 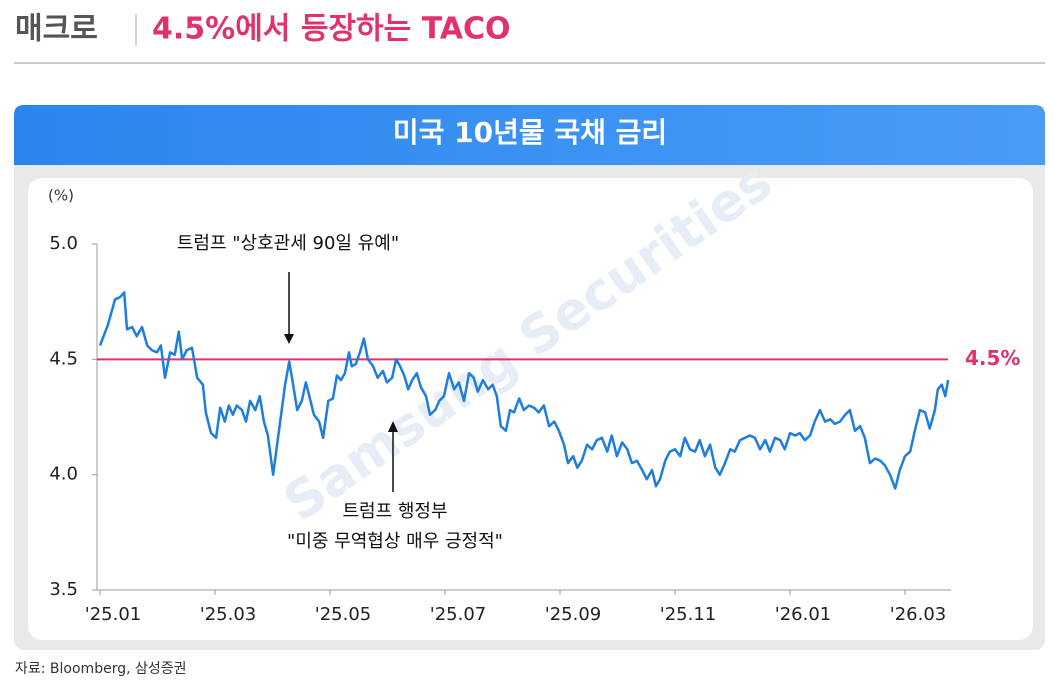 What do you see at coordinates (63, 243) in the screenshot?
I see `y-tick-label: 5.0` at bounding box center [63, 243].